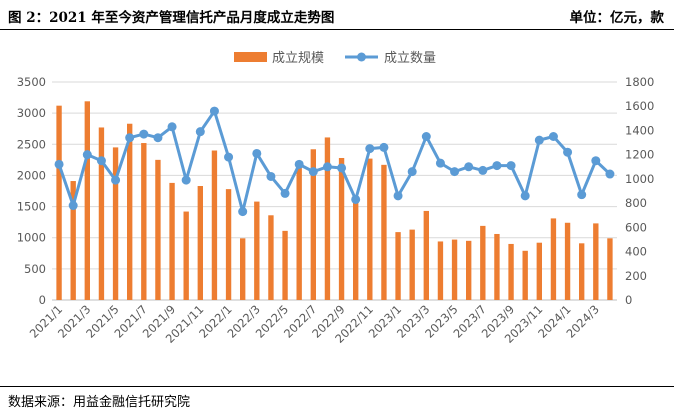  What do you see at coordinates (410, 58) in the screenshot?
I see `legend-label-line: 成立数量` at bounding box center [410, 58].